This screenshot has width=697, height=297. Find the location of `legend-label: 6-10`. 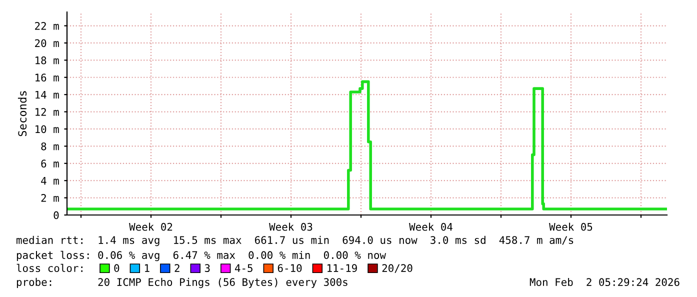

legend-label: 6-10 is located at coordinates (290, 268).